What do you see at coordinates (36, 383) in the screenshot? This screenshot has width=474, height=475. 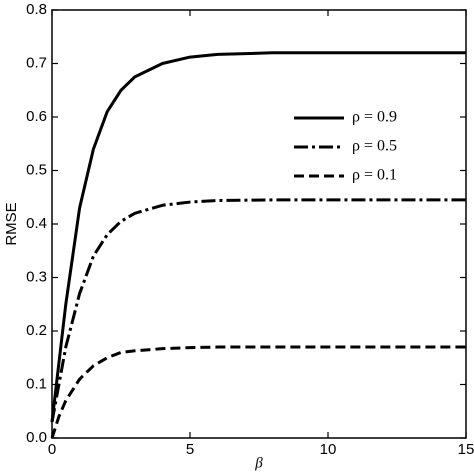 I see `y-tick-label: 0.1` at bounding box center [36, 383].